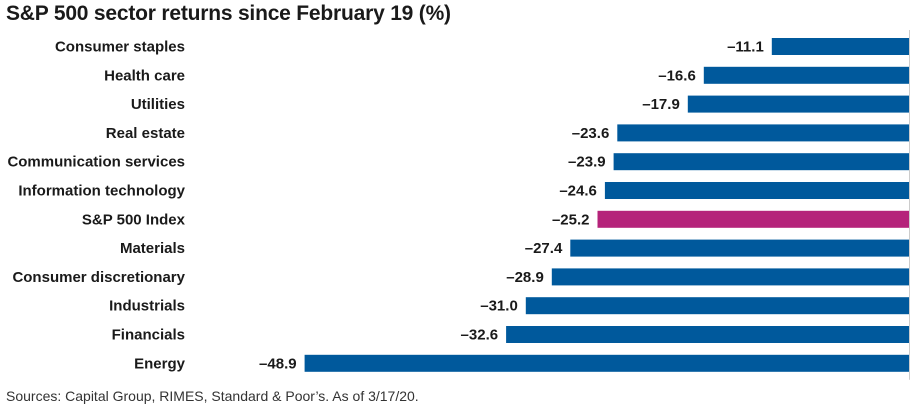  What do you see at coordinates (147, 306) in the screenshot?
I see `category-label: Industrials` at bounding box center [147, 306].